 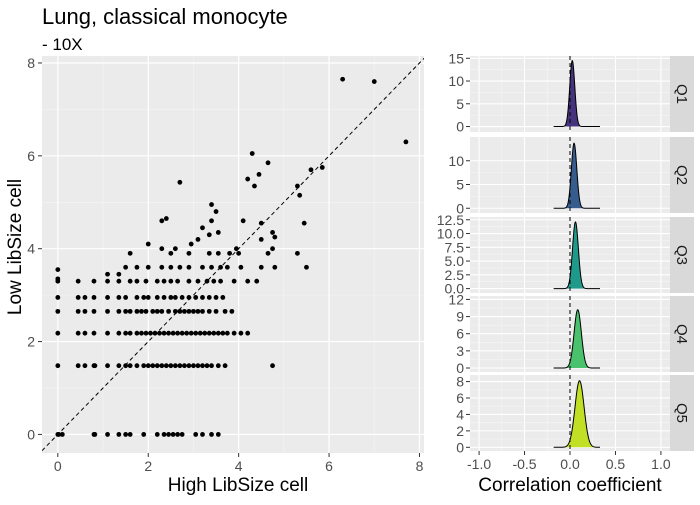 What do you see at coordinates (15, 247) in the screenshot?
I see `scatter-y-axis-title: Low LibSize cell` at bounding box center [15, 247].